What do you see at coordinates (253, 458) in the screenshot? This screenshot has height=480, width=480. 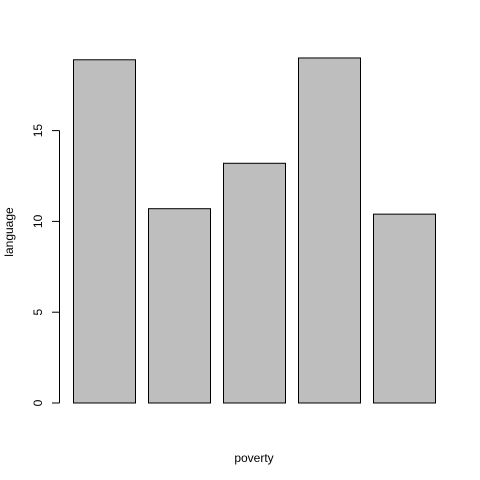 I see `x-axis-label: poverty` at bounding box center [253, 458].